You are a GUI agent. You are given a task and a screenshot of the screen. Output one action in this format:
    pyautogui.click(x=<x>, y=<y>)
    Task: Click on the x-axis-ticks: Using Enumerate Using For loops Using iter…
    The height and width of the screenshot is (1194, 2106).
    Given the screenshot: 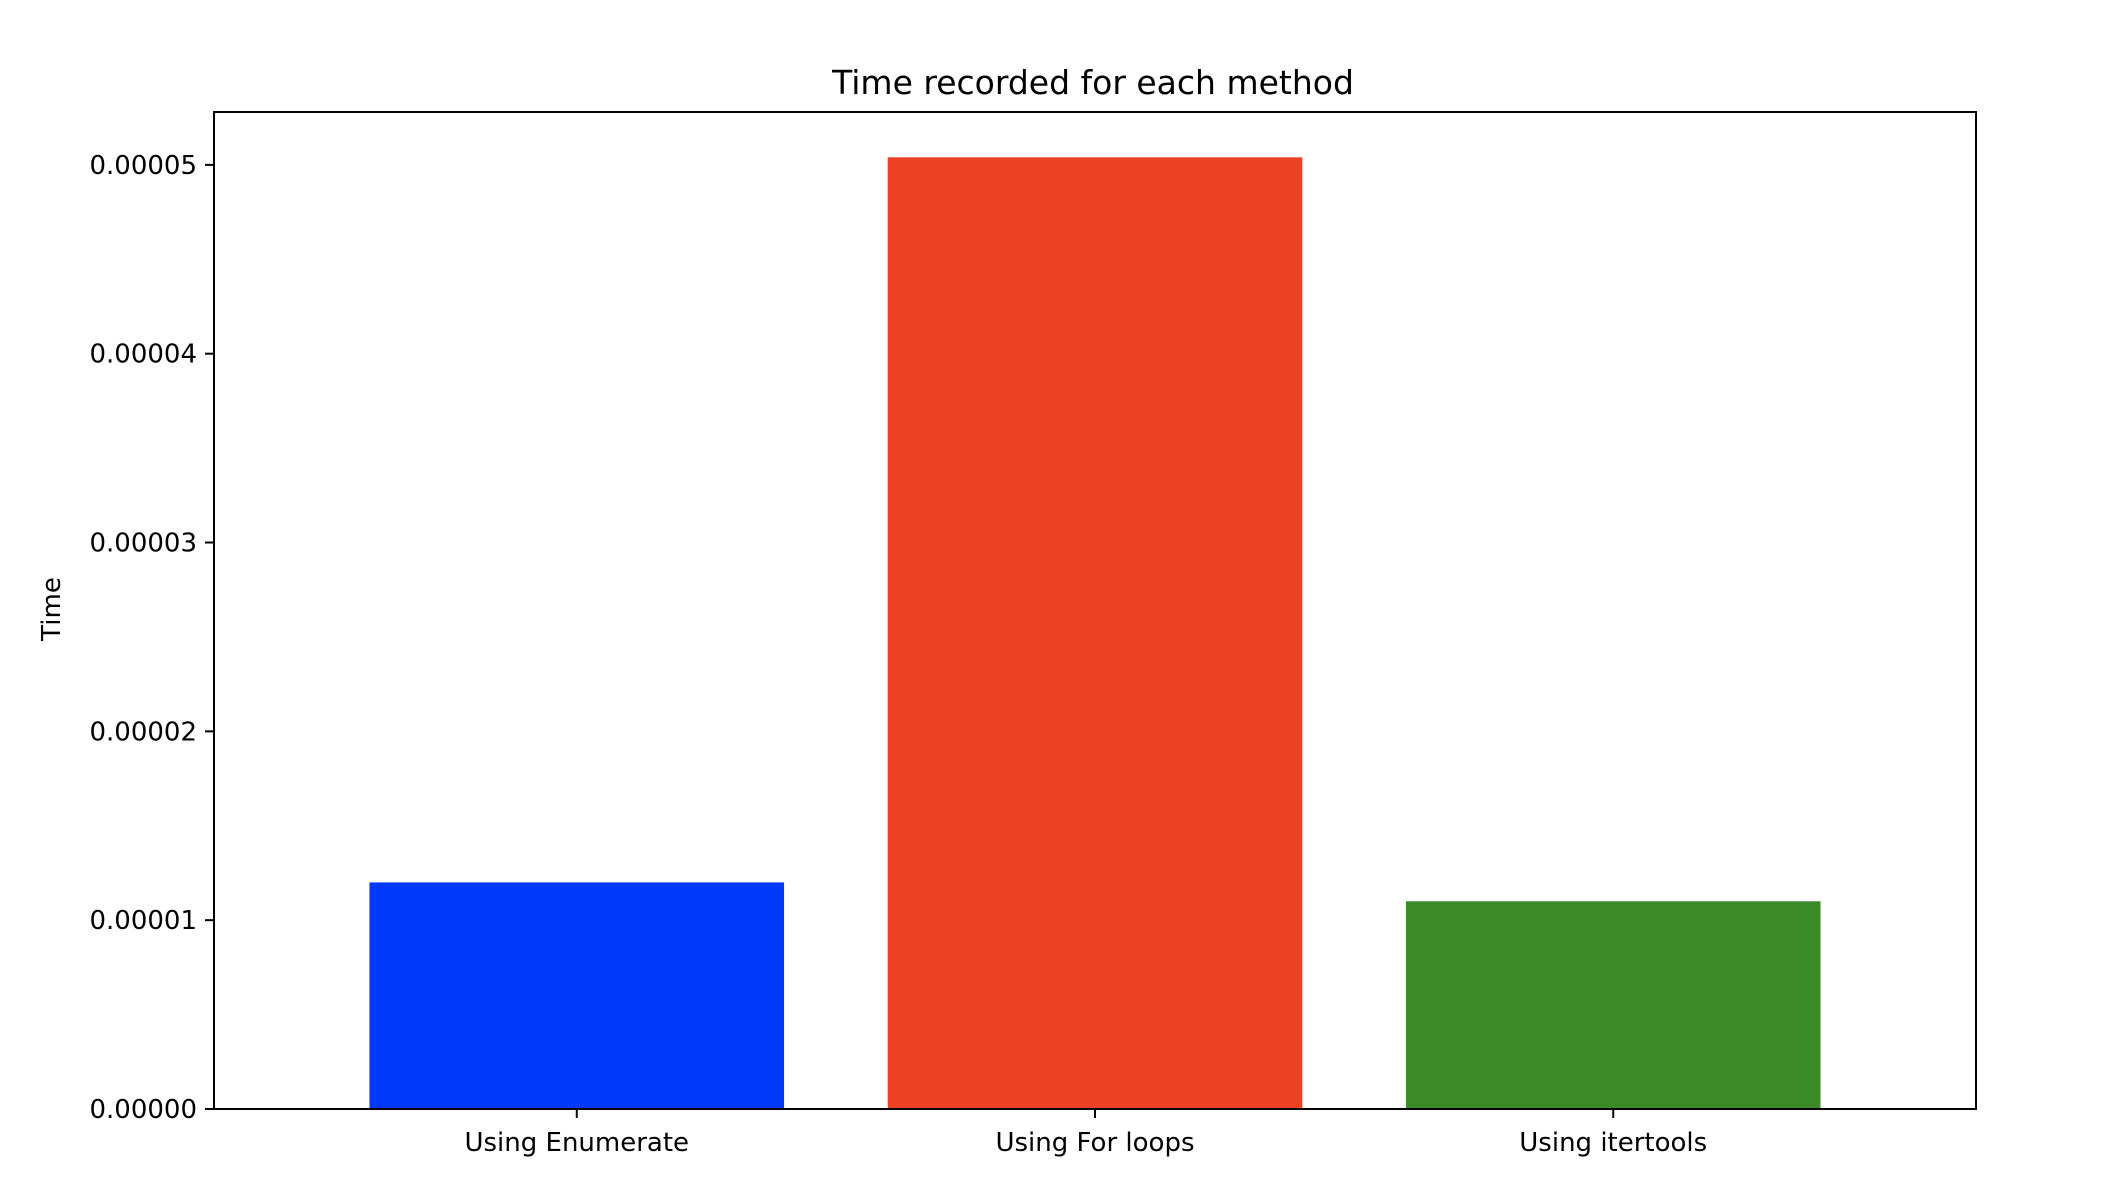 What is the action you would take?
    pyautogui.click(x=1085, y=1133)
    